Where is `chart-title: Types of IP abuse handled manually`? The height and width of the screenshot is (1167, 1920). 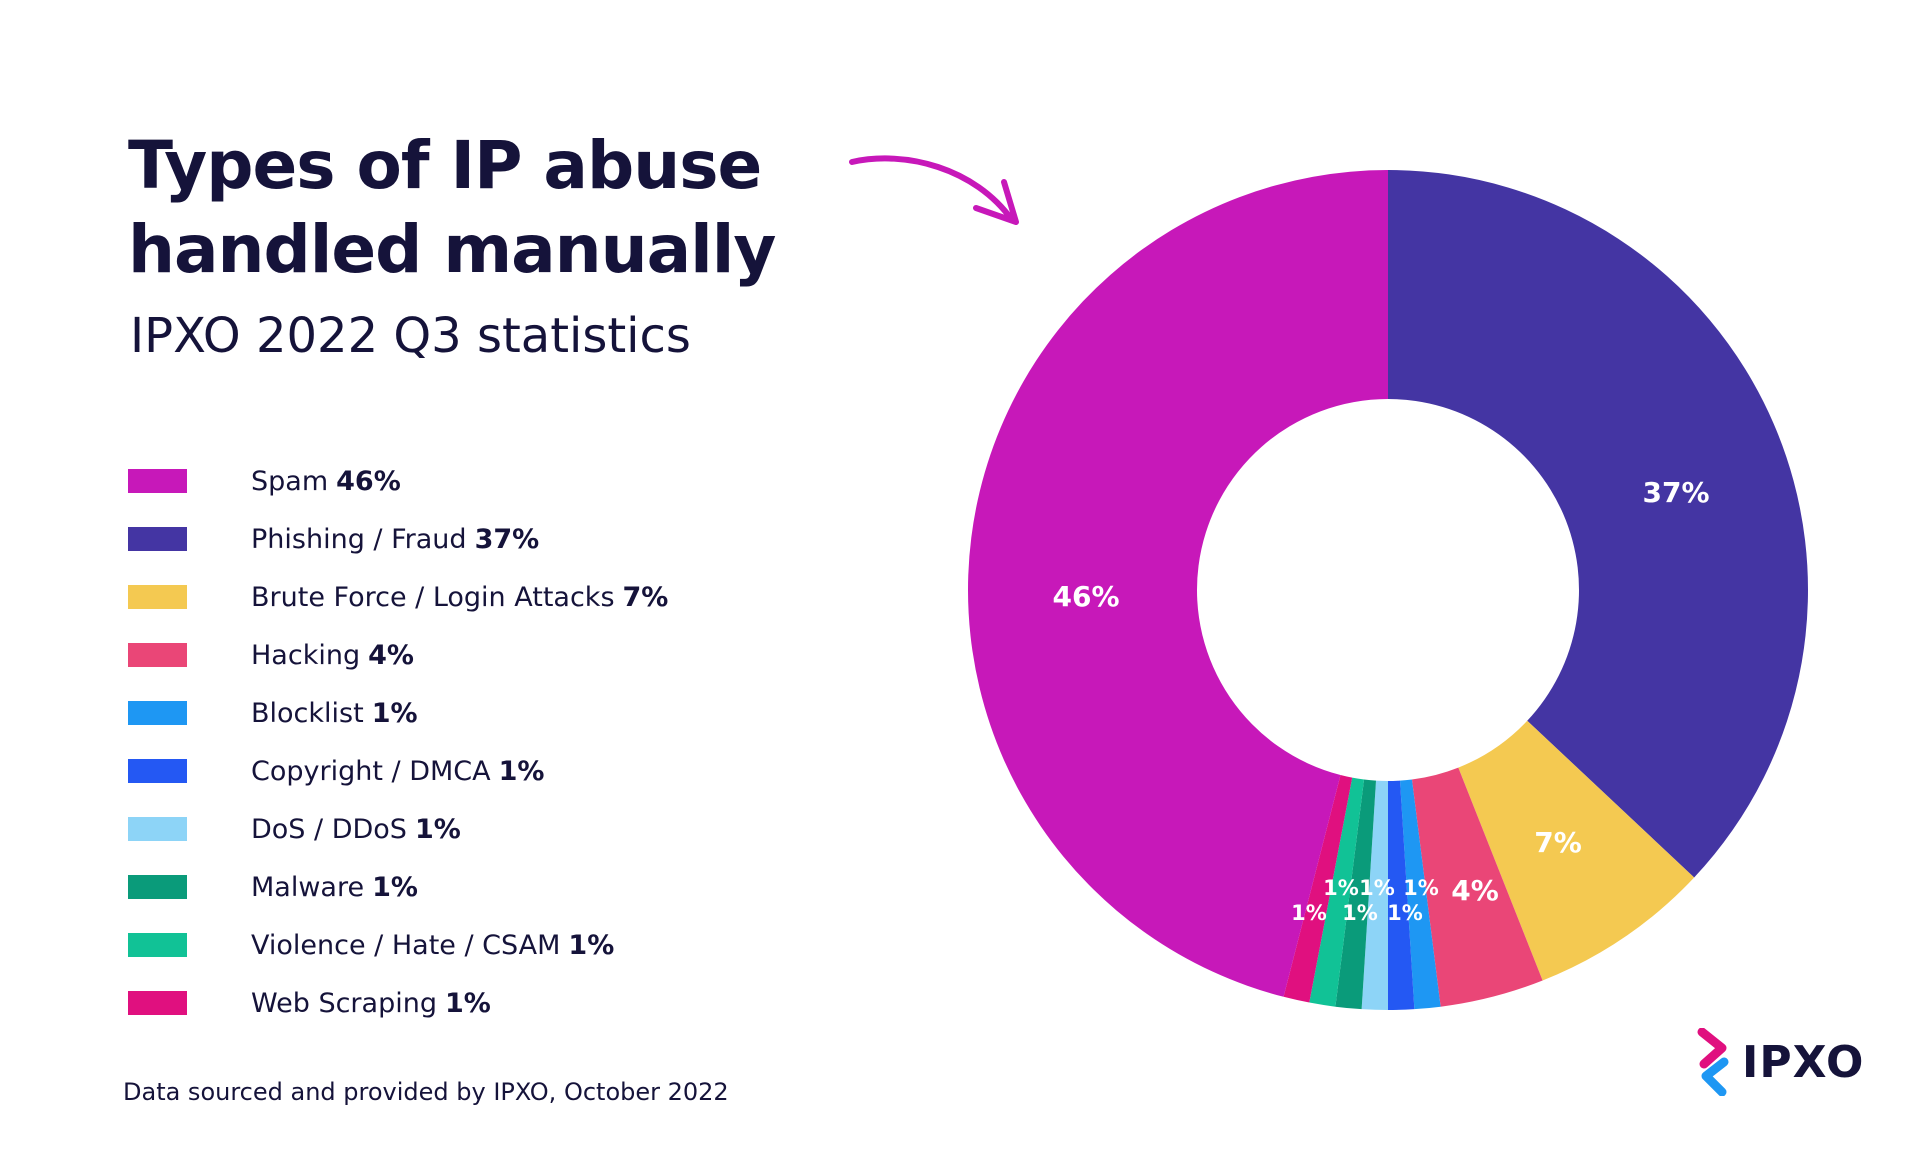 chart-title: Types of IP abuse handled manually is located at coordinates (452, 208).